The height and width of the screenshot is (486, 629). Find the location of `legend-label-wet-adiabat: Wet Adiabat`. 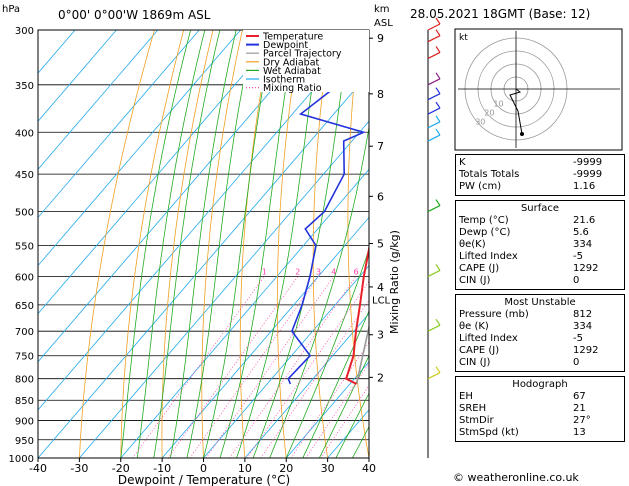

legend-label-wet-adiabat: Wet Adiabat is located at coordinates (292, 71).